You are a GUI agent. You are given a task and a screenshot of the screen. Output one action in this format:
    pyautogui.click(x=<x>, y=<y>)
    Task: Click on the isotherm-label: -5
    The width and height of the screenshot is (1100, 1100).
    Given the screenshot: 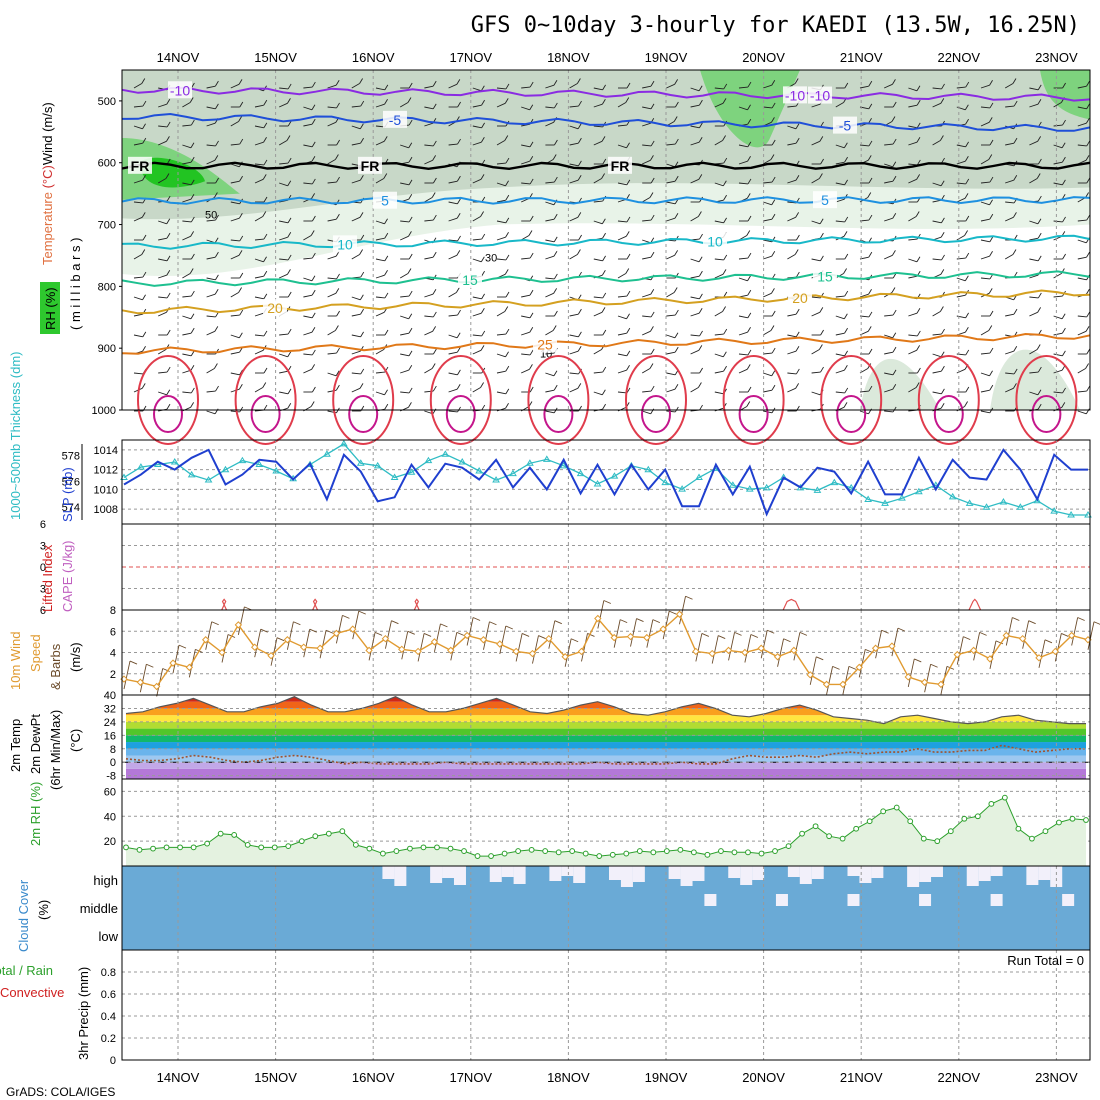 What is the action you would take?
    pyautogui.click(x=395, y=120)
    